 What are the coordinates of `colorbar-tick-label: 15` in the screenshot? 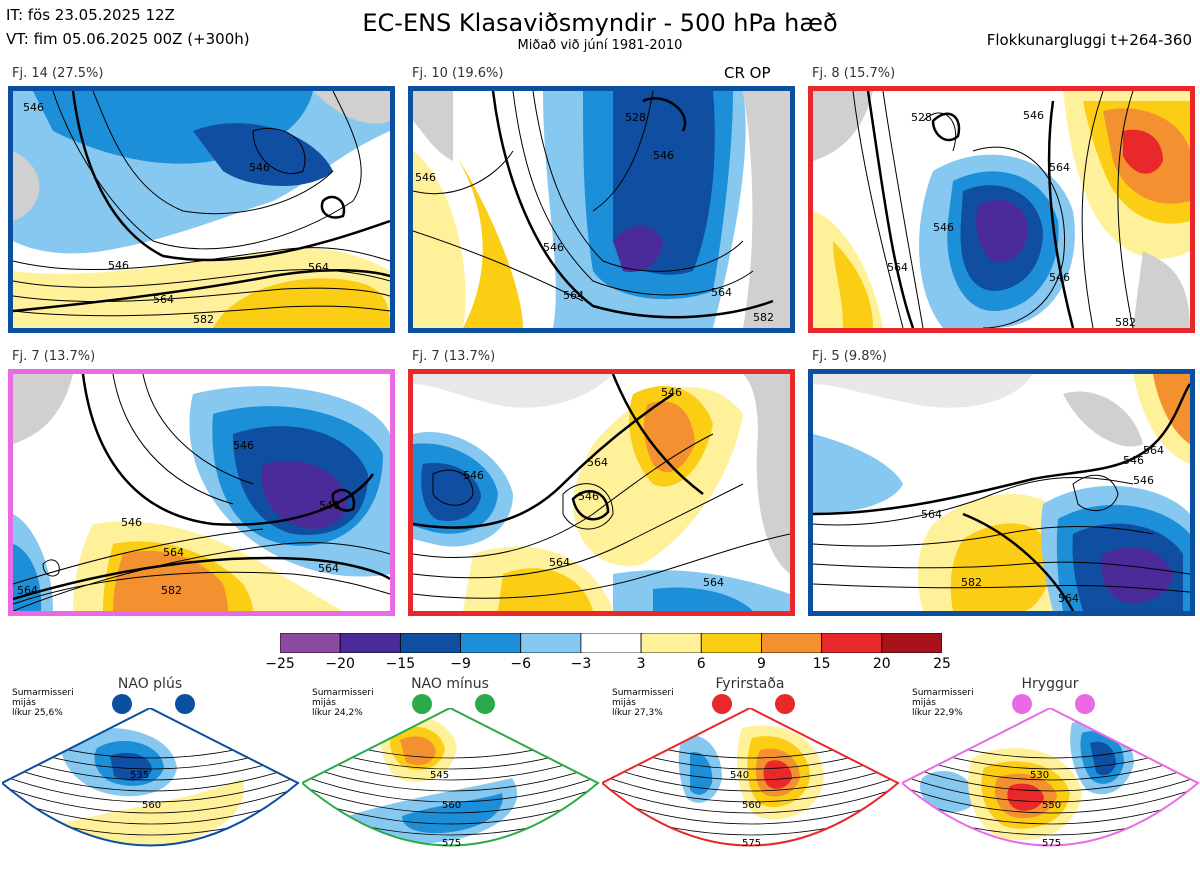 It's located at (821, 664).